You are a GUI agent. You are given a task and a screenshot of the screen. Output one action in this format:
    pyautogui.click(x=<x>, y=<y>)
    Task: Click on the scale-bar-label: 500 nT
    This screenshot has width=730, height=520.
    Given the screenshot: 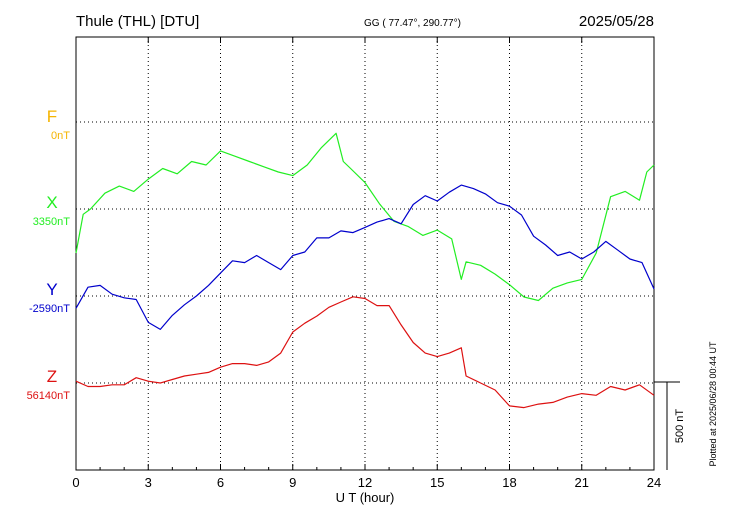 What is the action you would take?
    pyautogui.click(x=680, y=426)
    